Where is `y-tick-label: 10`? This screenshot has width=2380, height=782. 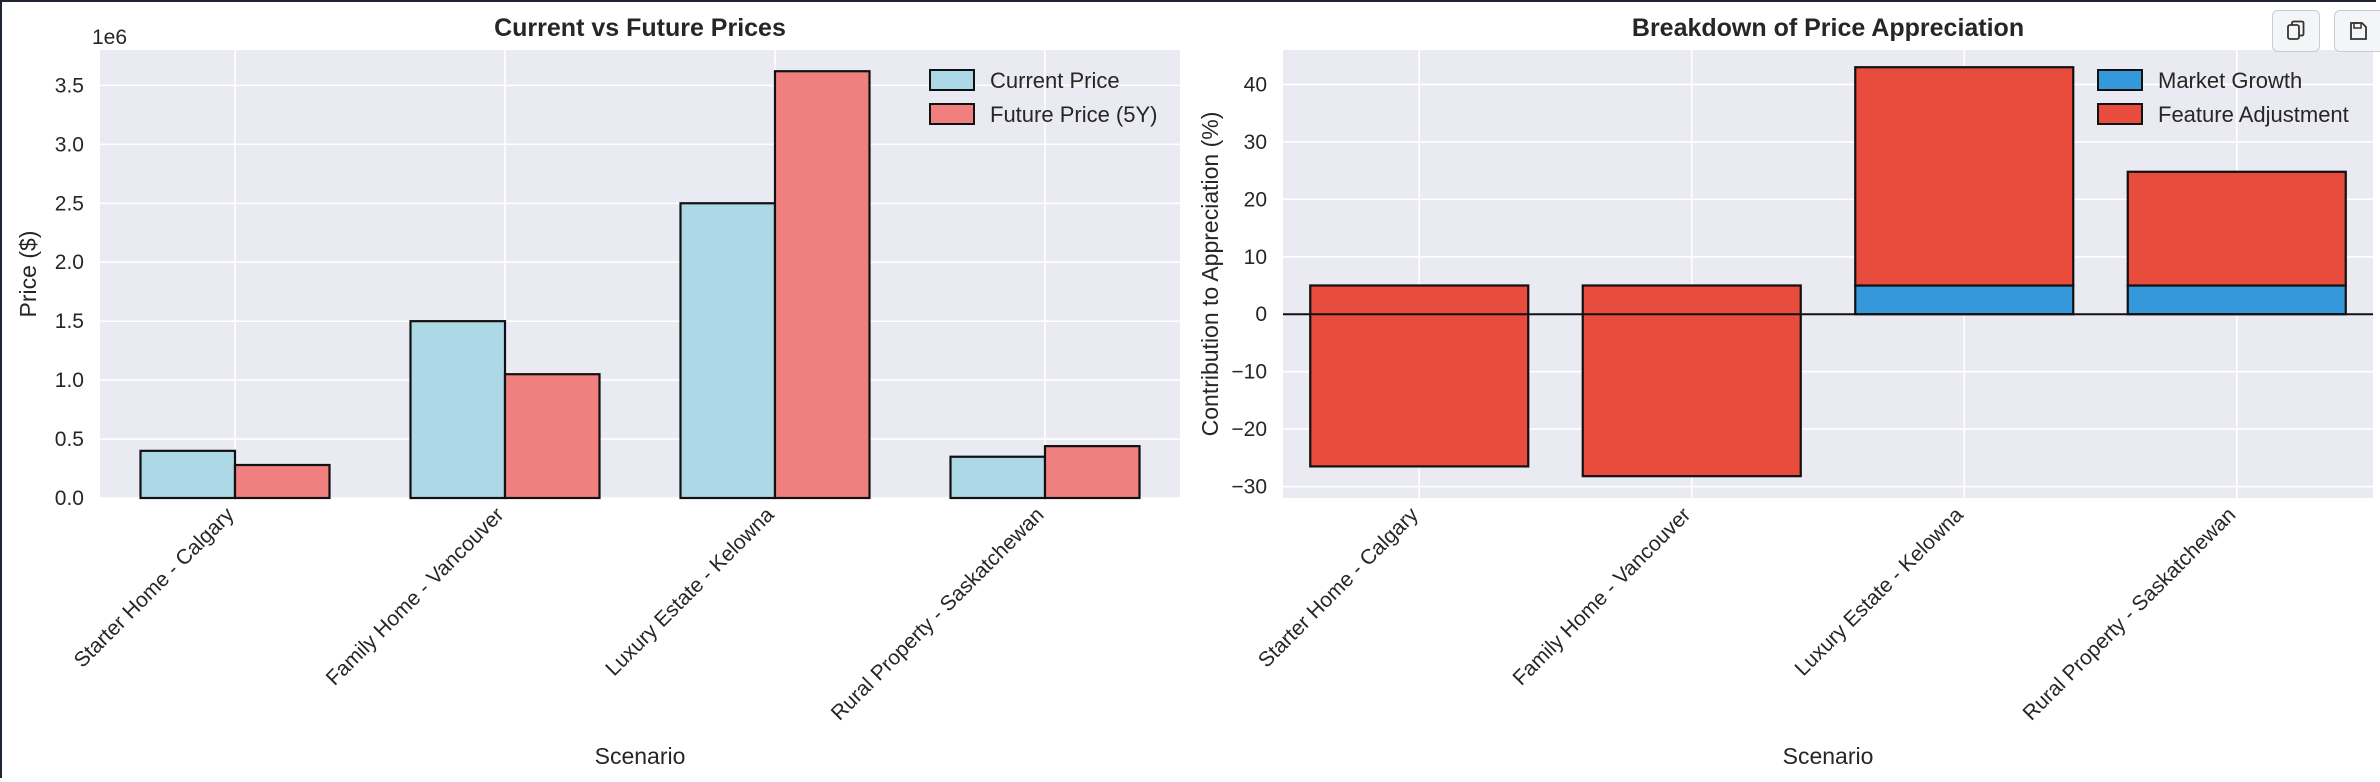
y-tick-label: 10 is located at coordinates (1255, 257).